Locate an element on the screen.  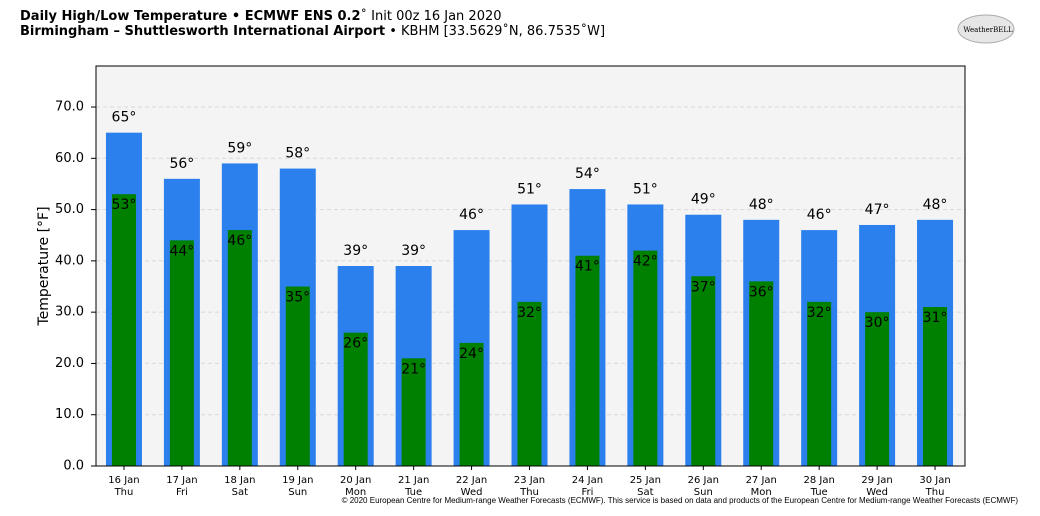
y-tick-label: 70.0 is located at coordinates (69, 107).